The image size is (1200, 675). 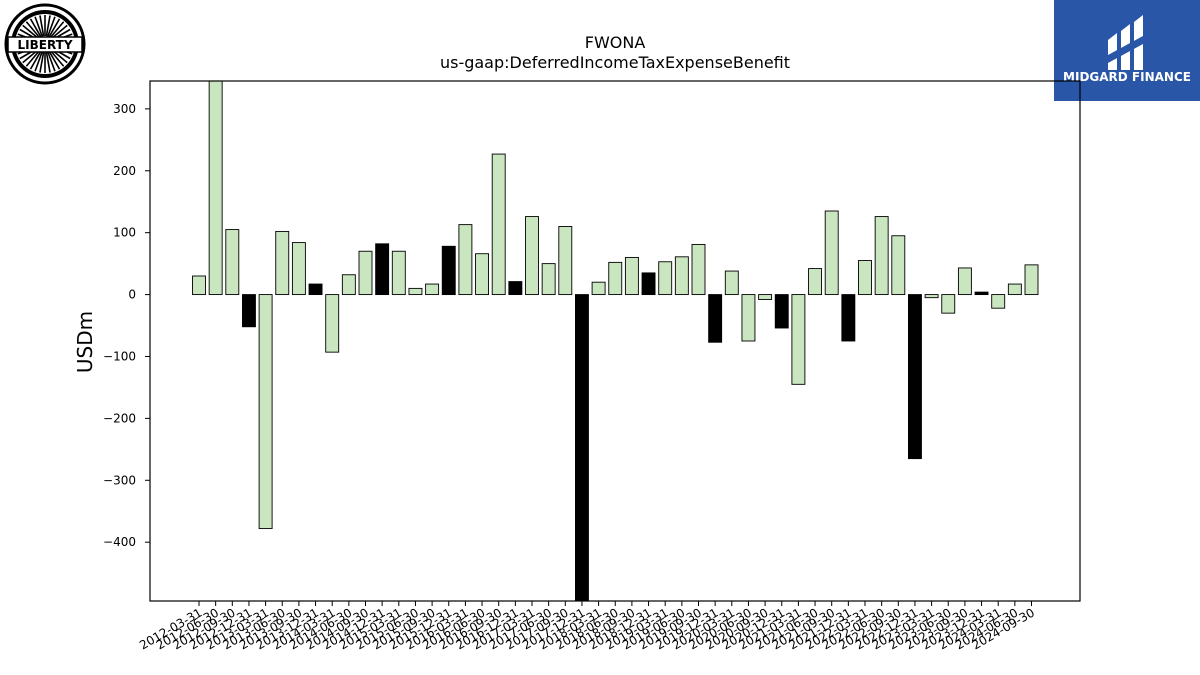 I want to click on y-tick-label: −100, so click(x=119, y=356).